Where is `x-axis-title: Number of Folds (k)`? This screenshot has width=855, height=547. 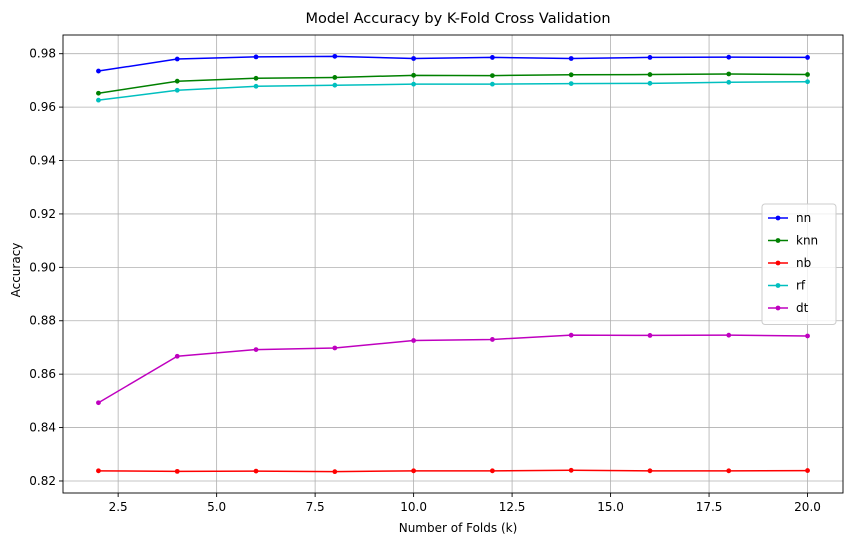
x-axis-title: Number of Folds (k) is located at coordinates (458, 528).